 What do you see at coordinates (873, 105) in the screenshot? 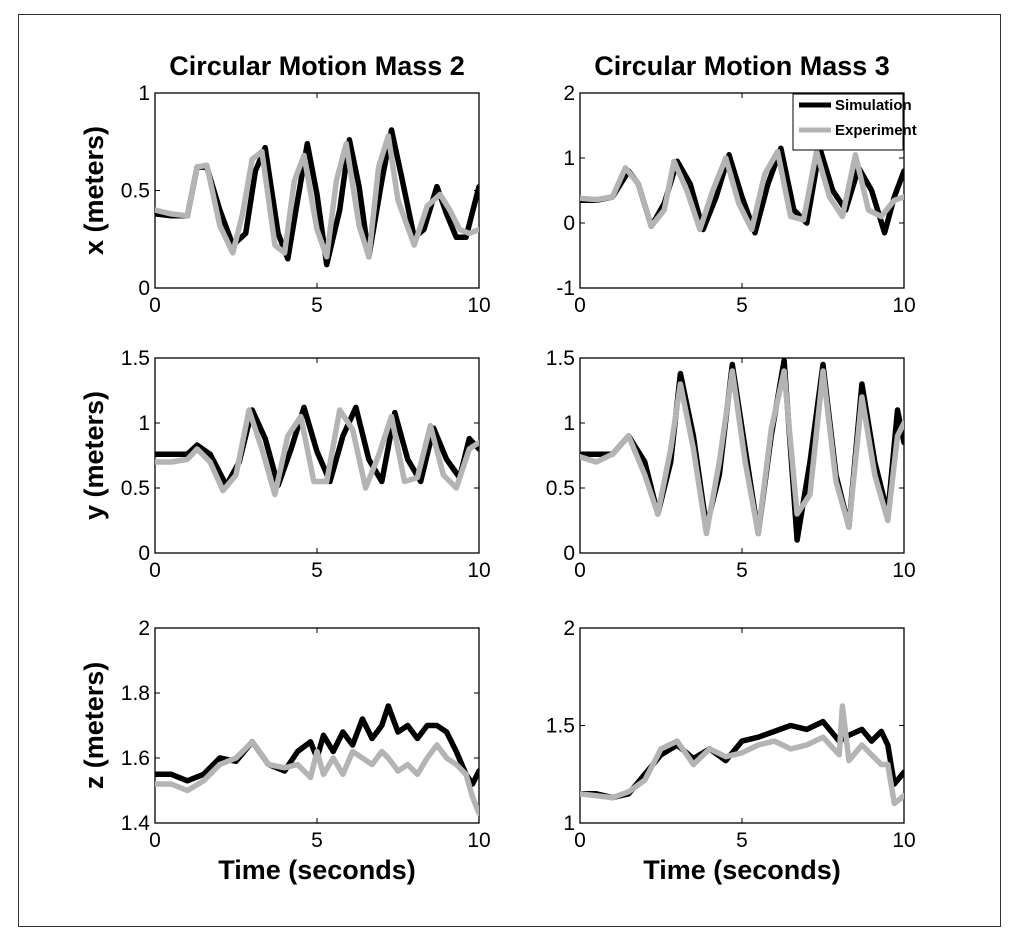
I see `legend-label-simulation: Simulation` at bounding box center [873, 105].